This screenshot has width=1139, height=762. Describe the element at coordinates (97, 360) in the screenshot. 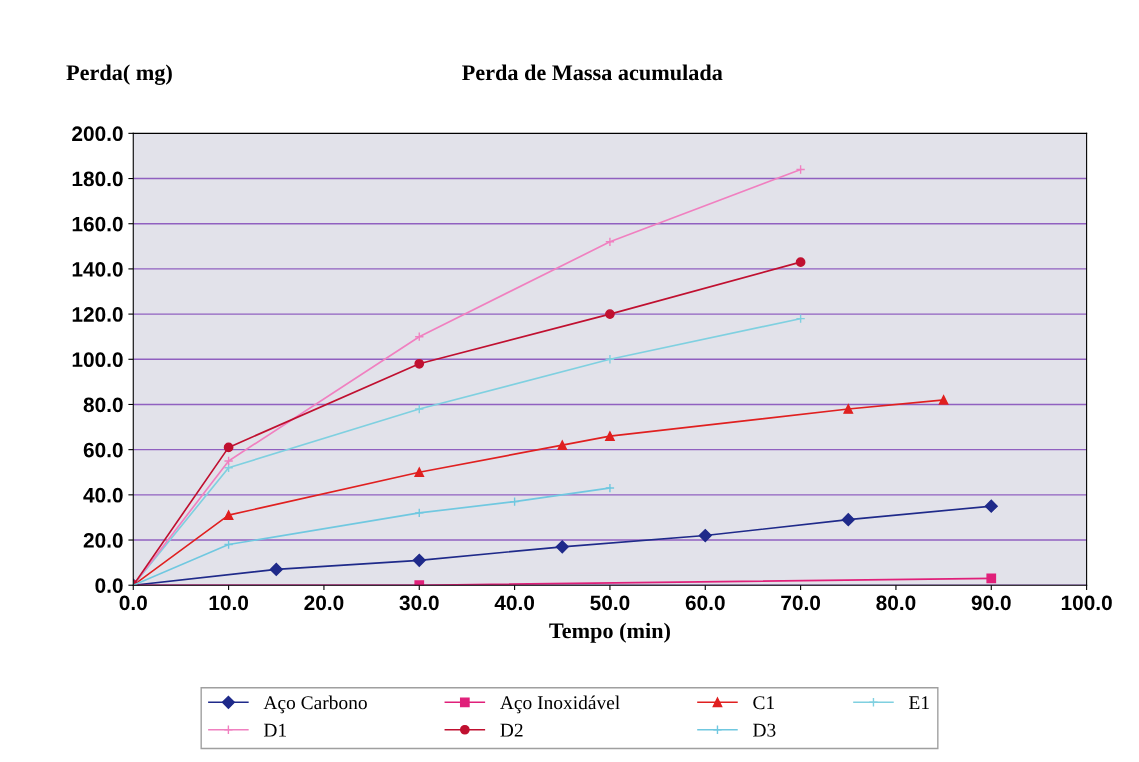

I see `y-tick-label: 100.0` at that location.